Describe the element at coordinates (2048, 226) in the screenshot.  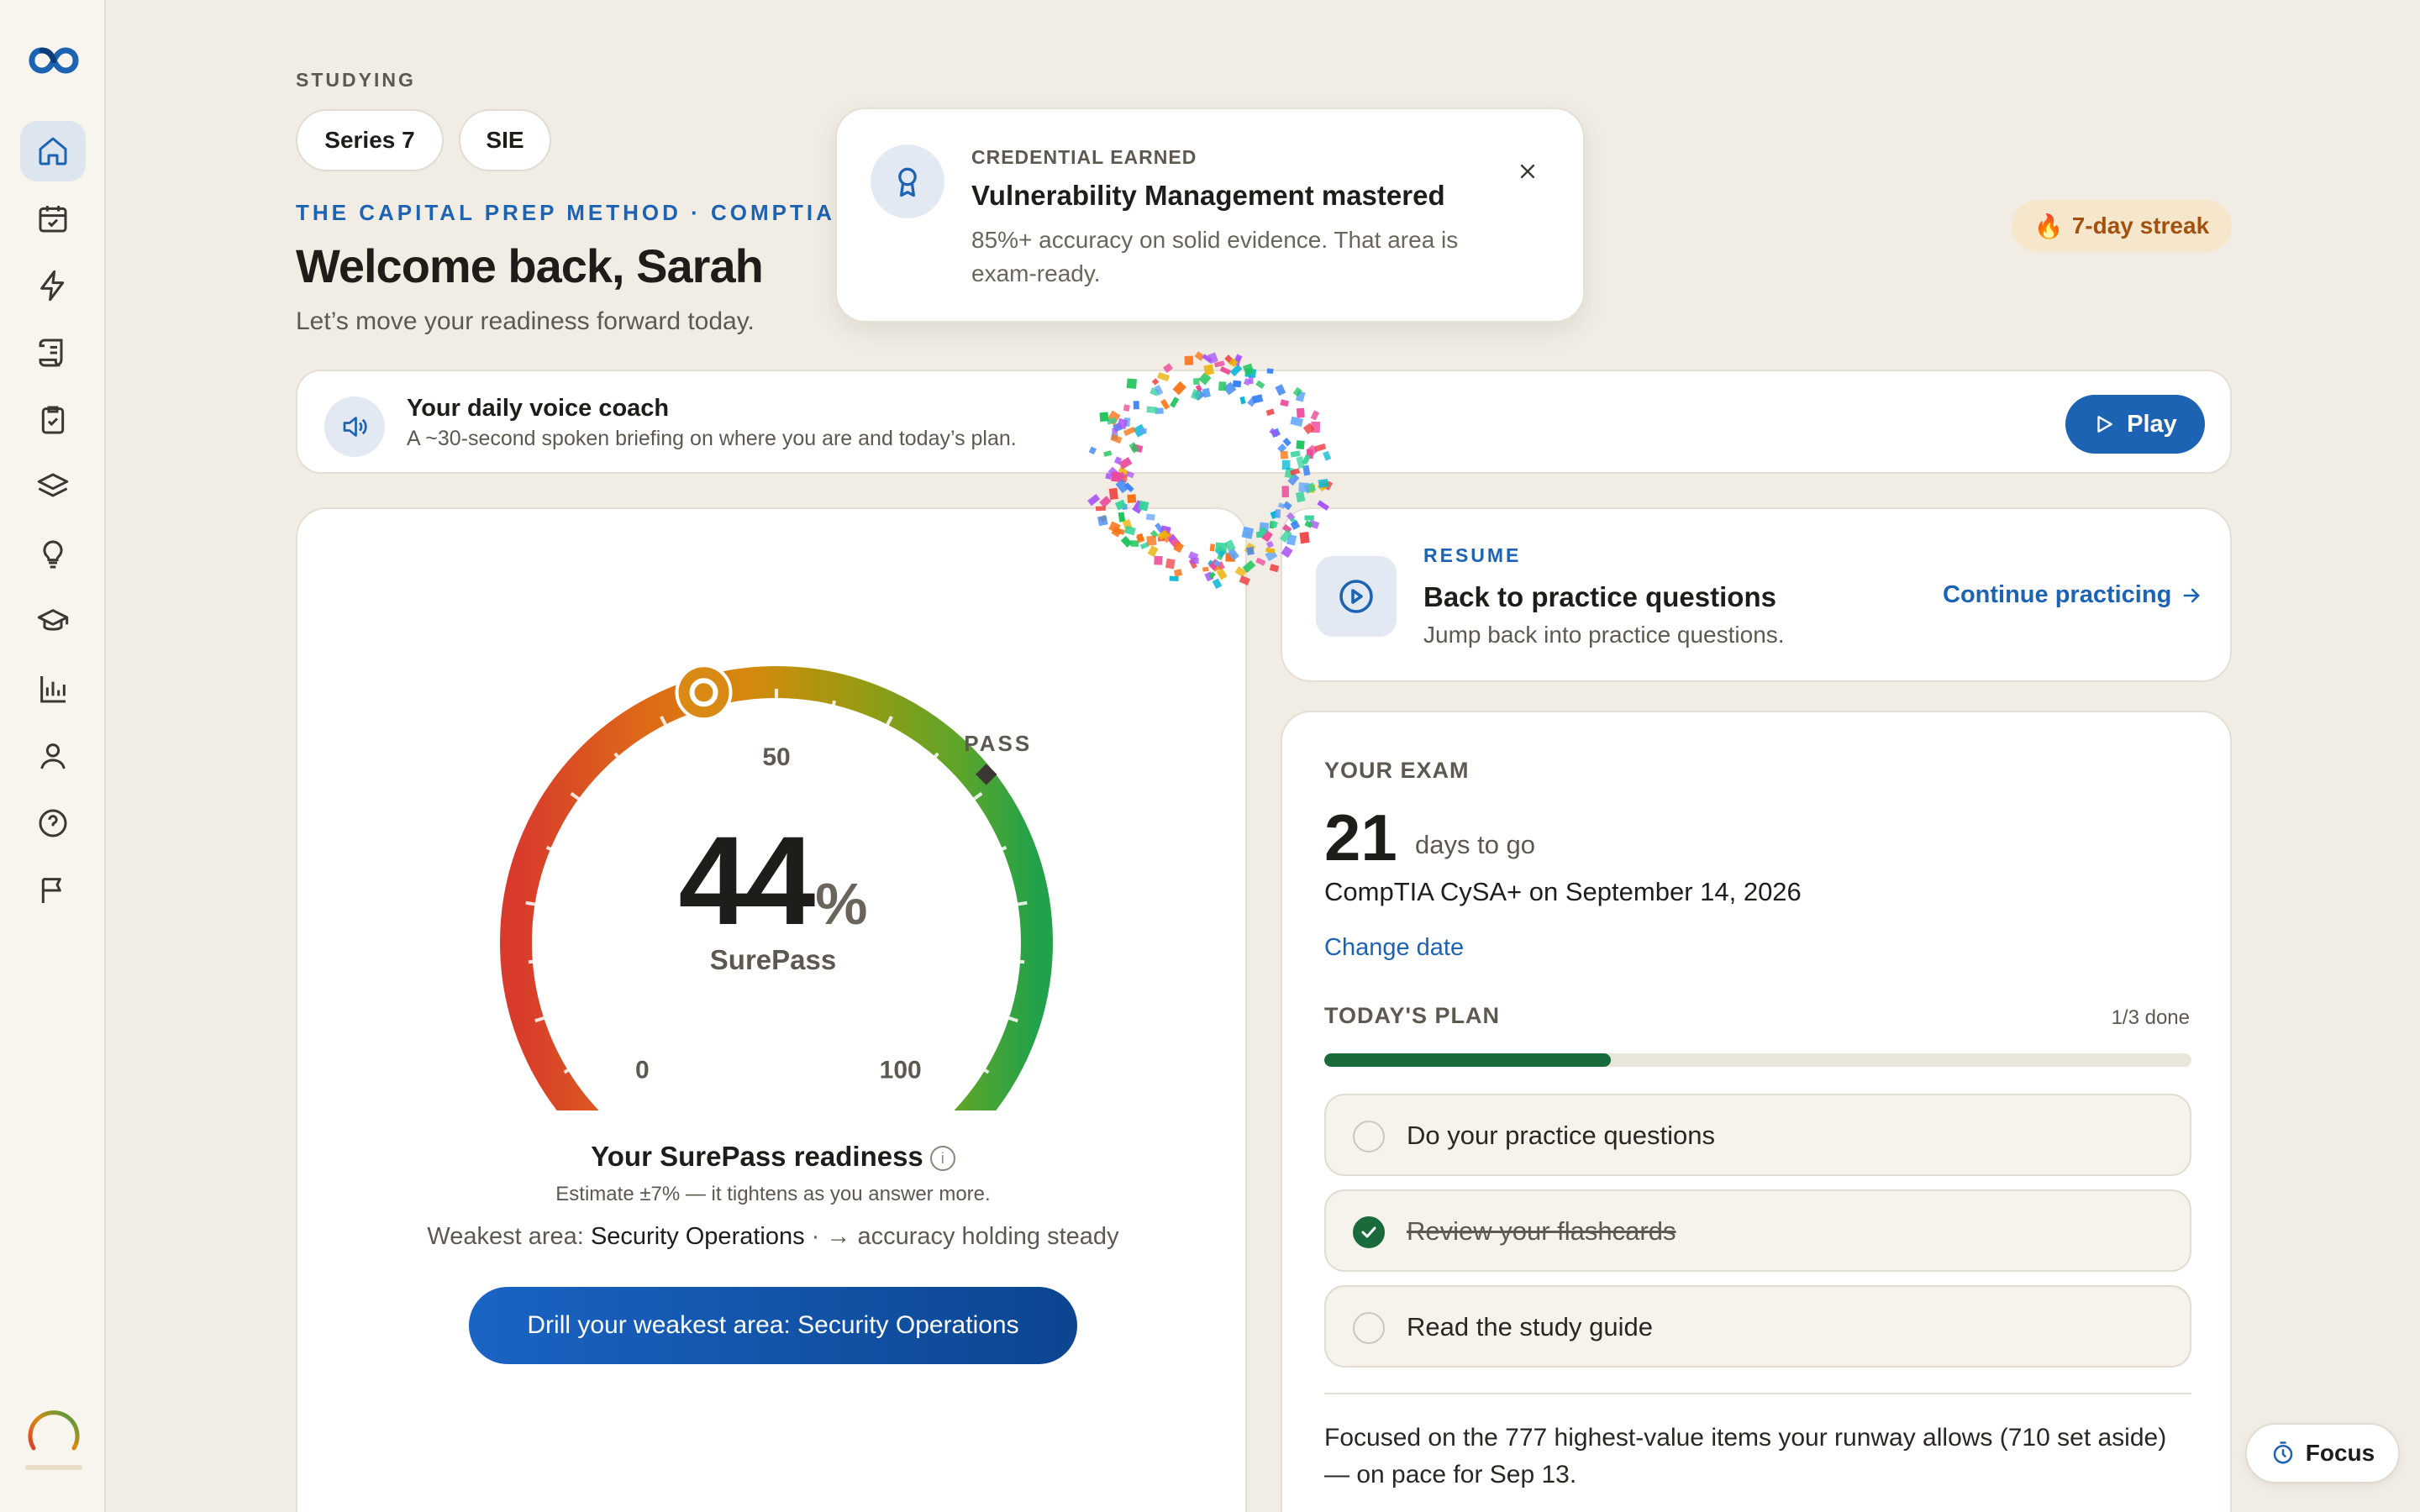
I see `fire-icon: 🔥` at that location.